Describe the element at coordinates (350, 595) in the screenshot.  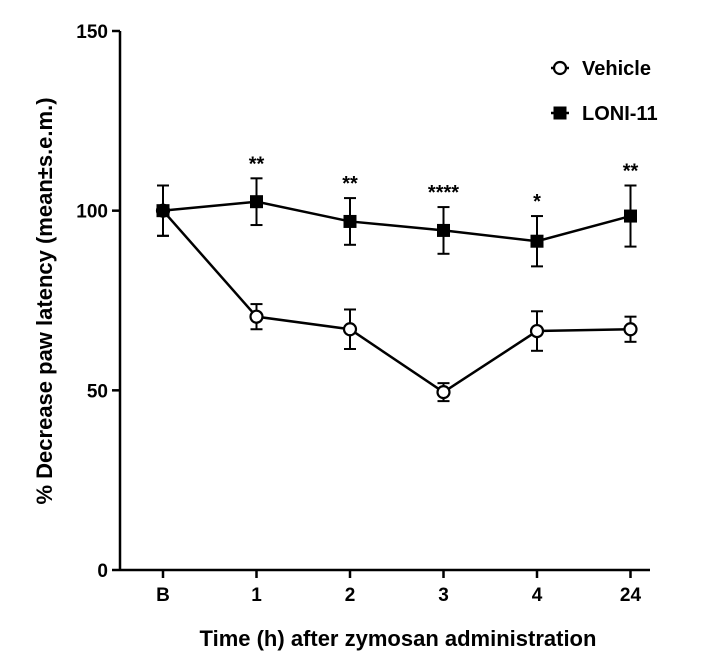
I see `x-tick-label: 2` at that location.